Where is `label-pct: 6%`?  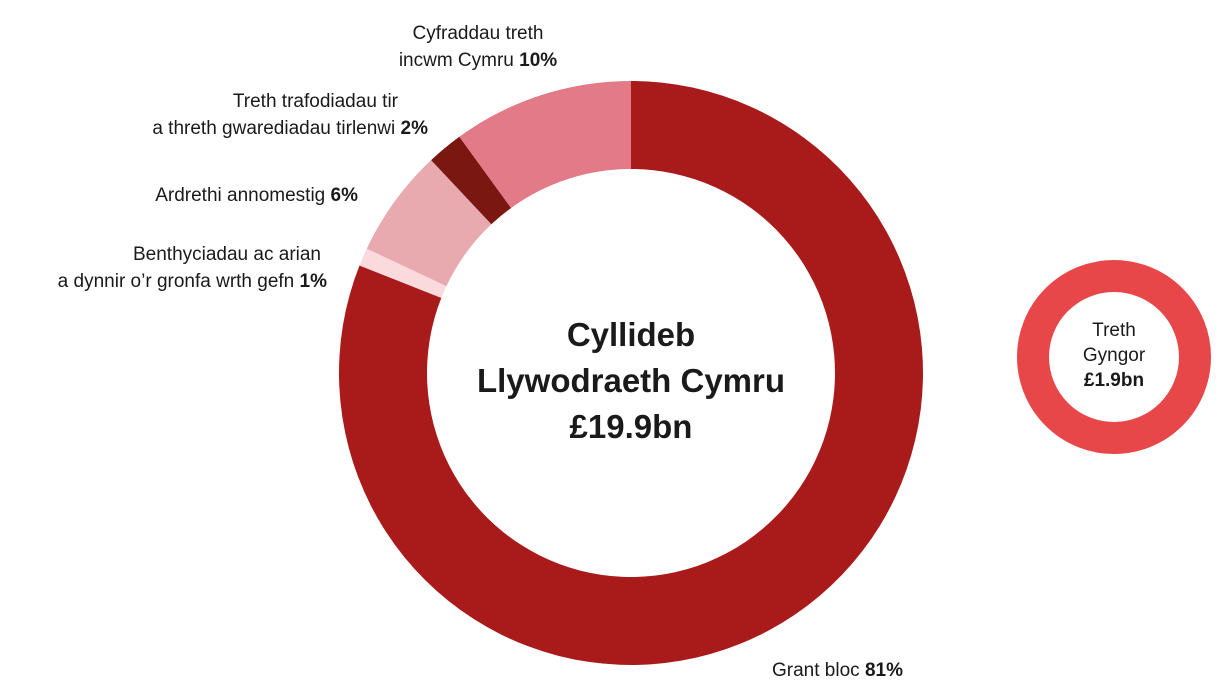
label-pct: 6% is located at coordinates (344, 195).